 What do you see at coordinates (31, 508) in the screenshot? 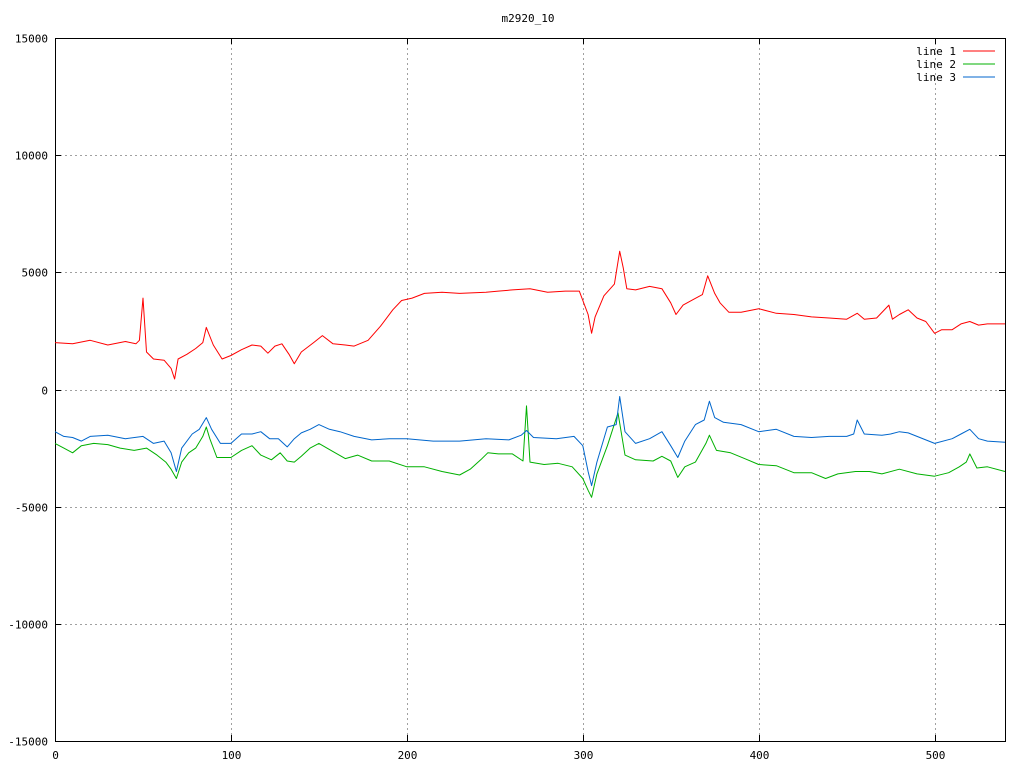
I see `y-tick-label: -5000` at bounding box center [31, 508].